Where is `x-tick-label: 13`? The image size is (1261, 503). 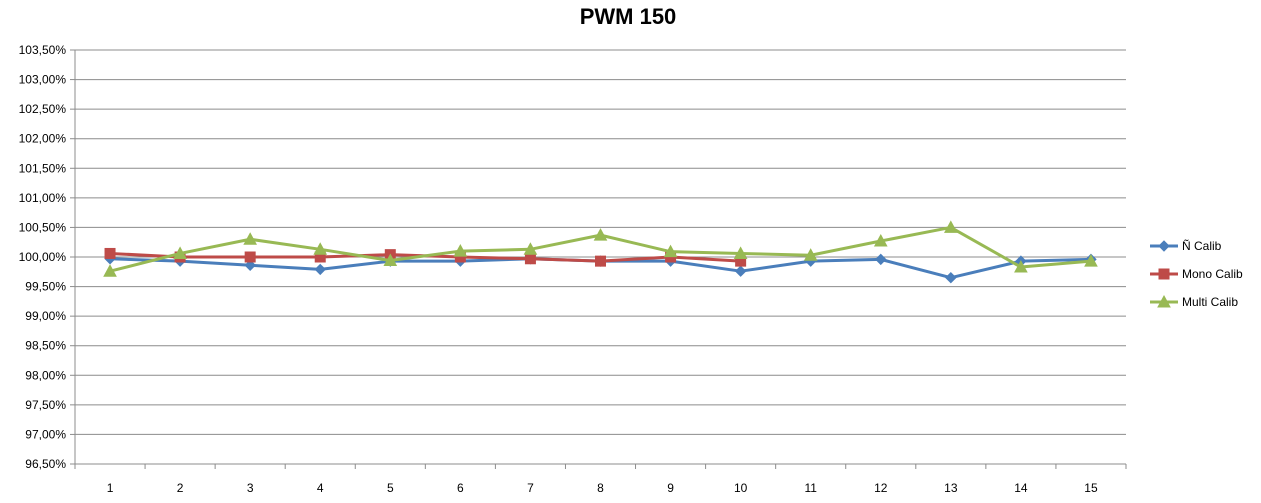
x-tick-label: 13 is located at coordinates (951, 488).